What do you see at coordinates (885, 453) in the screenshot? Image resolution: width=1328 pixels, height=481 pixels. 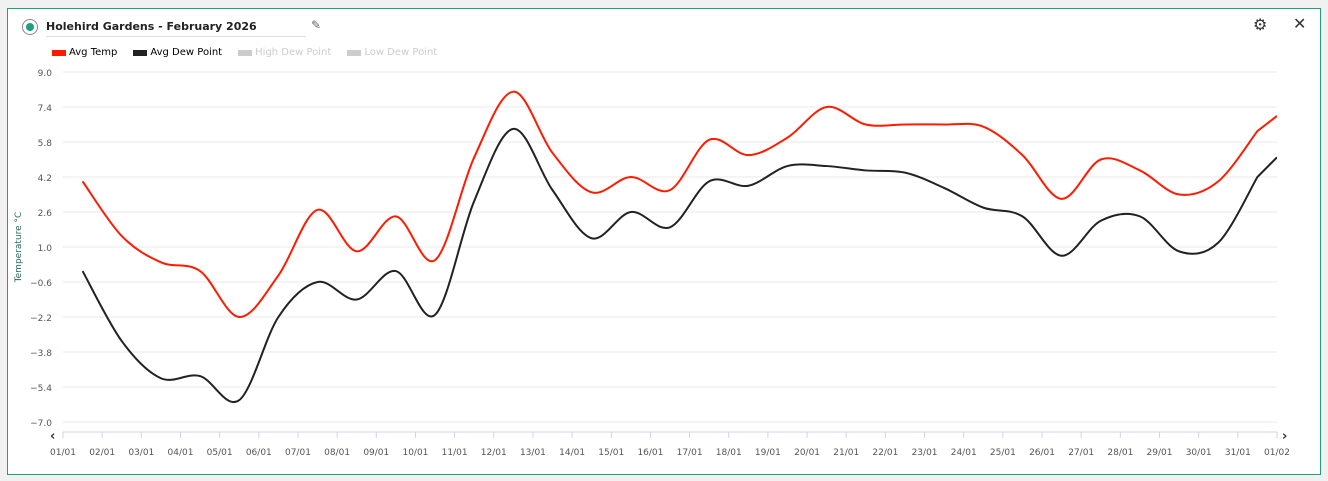 I see `x-tick-label: 22/01` at bounding box center [885, 453].